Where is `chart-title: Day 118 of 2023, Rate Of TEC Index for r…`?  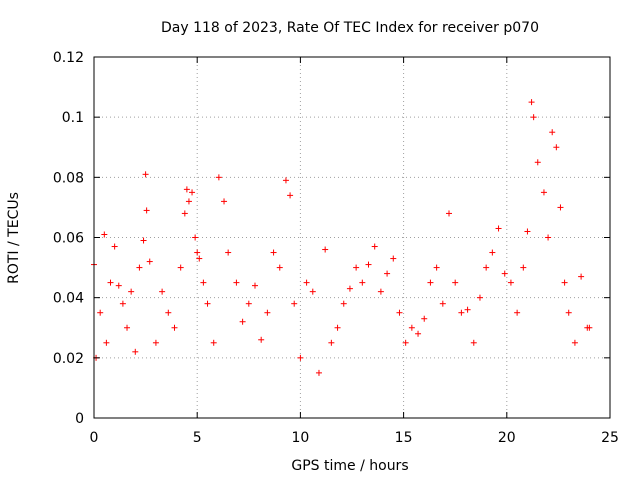
chart-title: Day 118 of 2023, Rate Of TEC Index for r… is located at coordinates (350, 28).